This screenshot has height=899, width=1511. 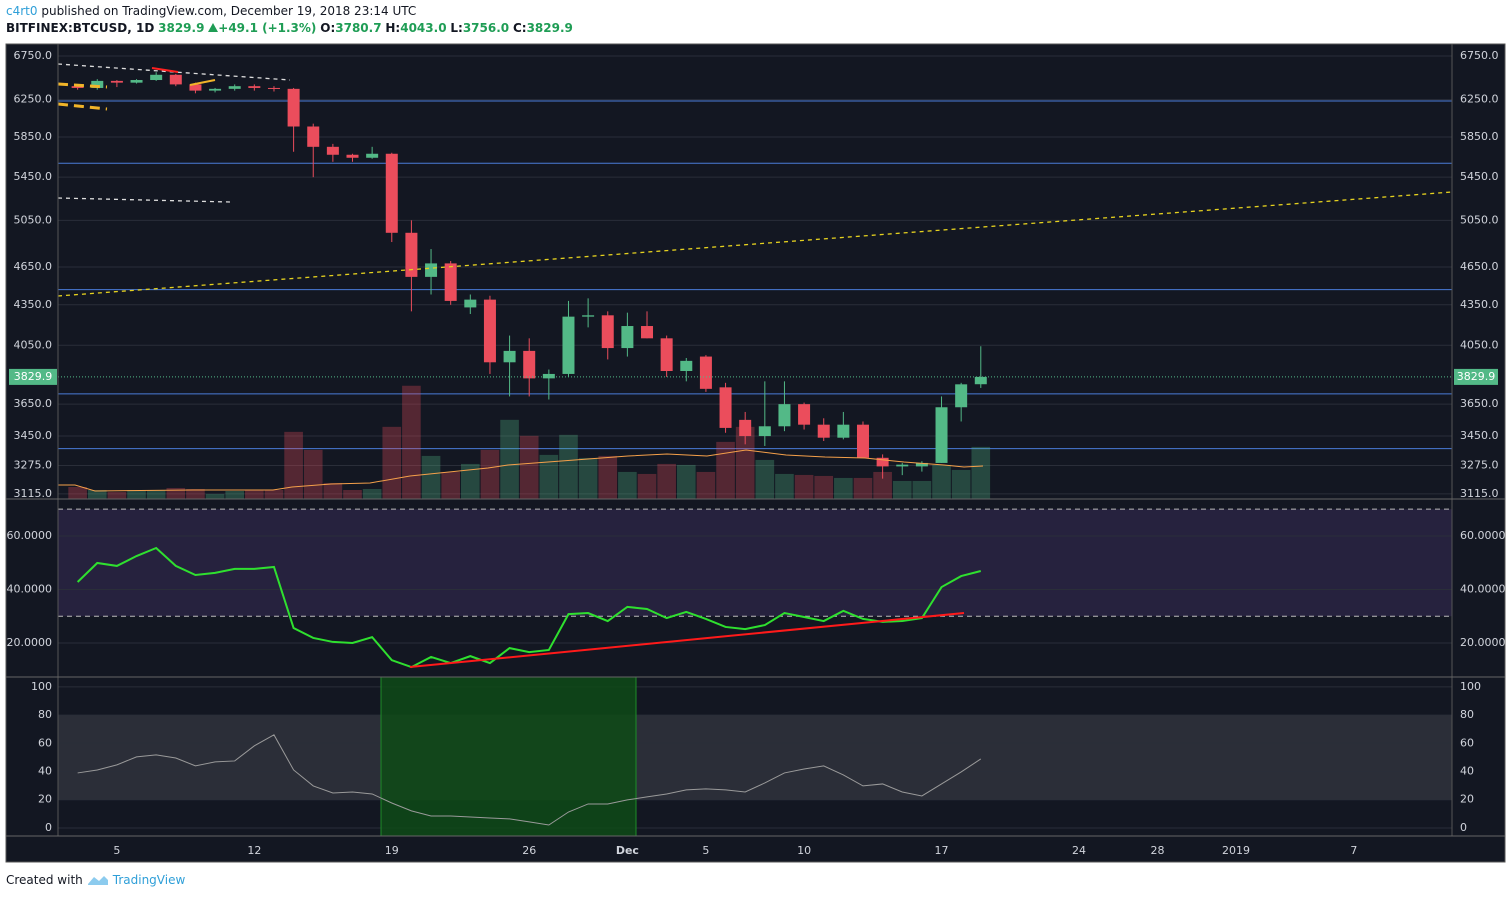 I want to click on y-tick-label: 6250.0, so click(x=1479, y=99).